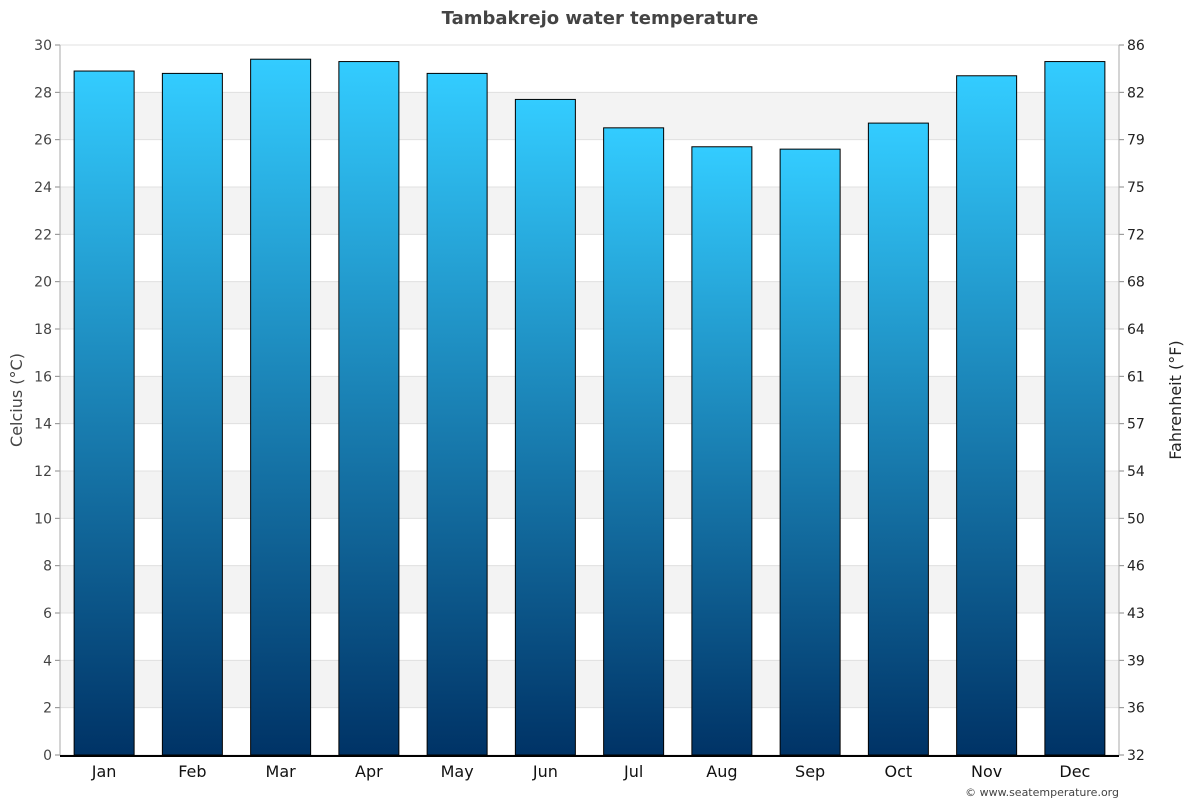 The image size is (1200, 800). I want to click on y-axis-right-label: Fahrenheit (°F), so click(1175, 399).